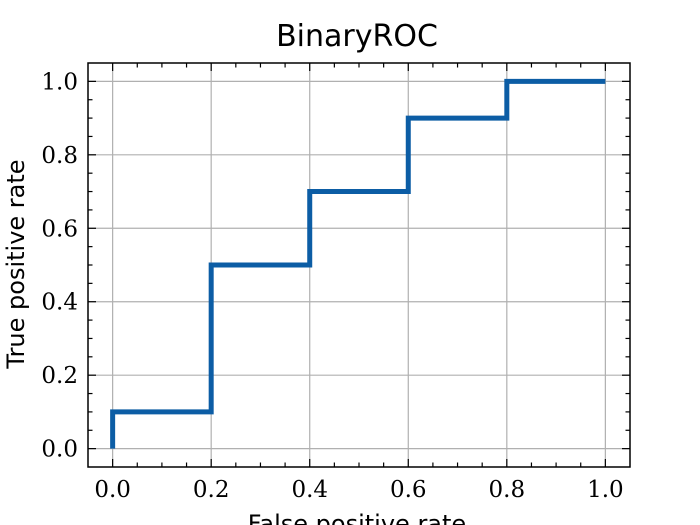 The height and width of the screenshot is (525, 700). Describe the element at coordinates (112, 490) in the screenshot. I see `x-tick-label: 0.0` at that location.